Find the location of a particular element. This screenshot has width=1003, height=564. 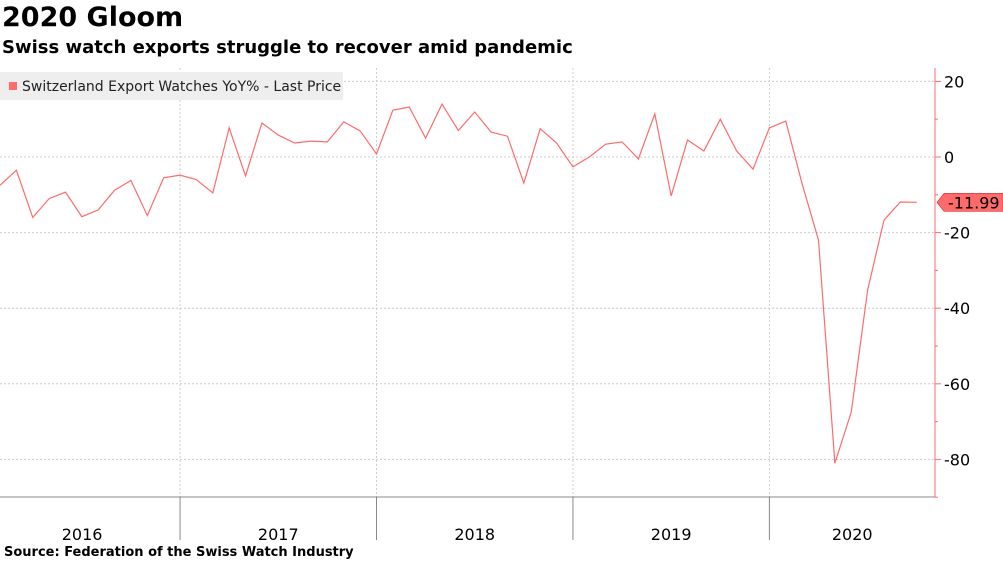

last-value-label: -11.99 is located at coordinates (974, 202).